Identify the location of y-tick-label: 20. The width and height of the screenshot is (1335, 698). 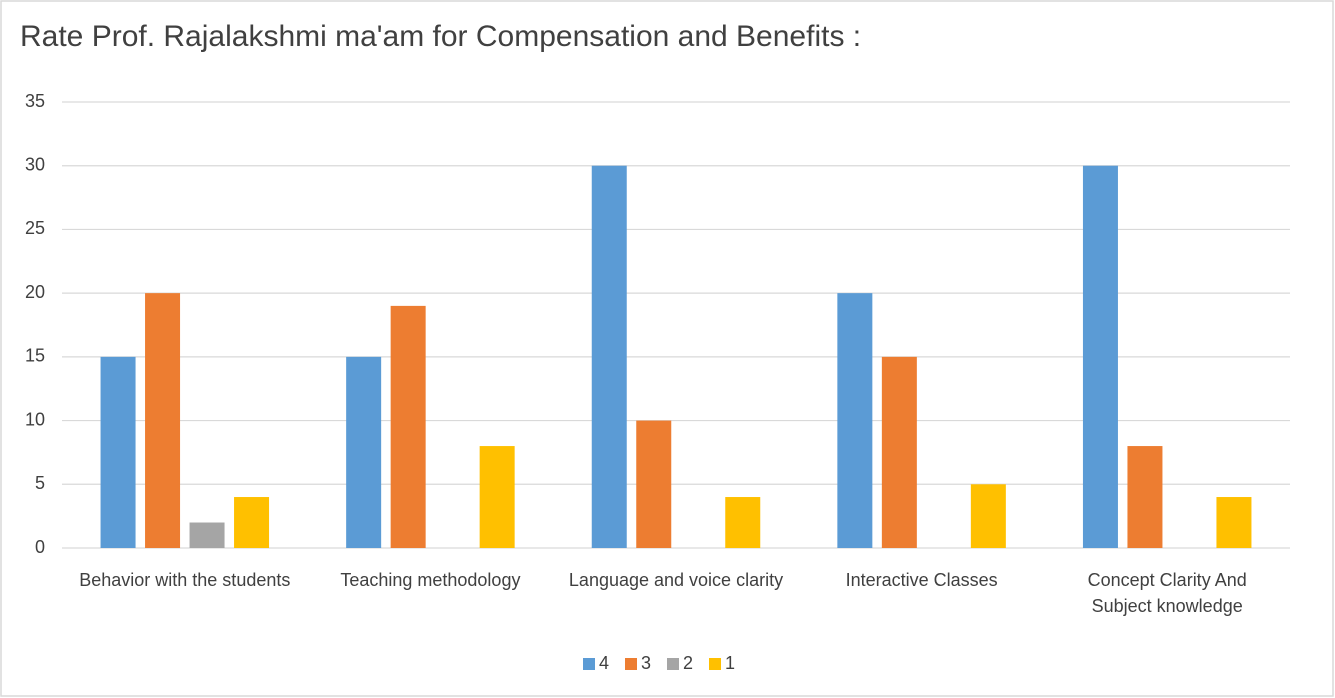
(35, 292).